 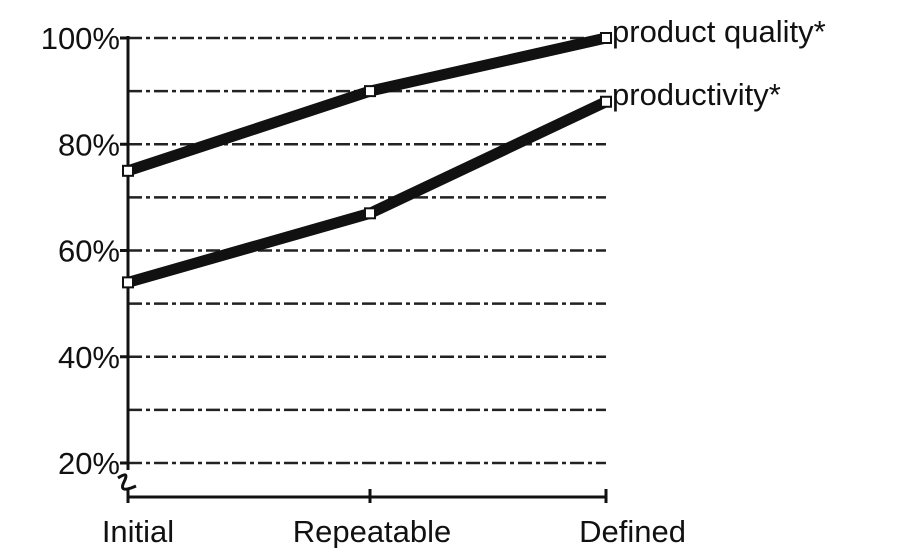 I want to click on y-tick-label: 80%, so click(x=89, y=144).